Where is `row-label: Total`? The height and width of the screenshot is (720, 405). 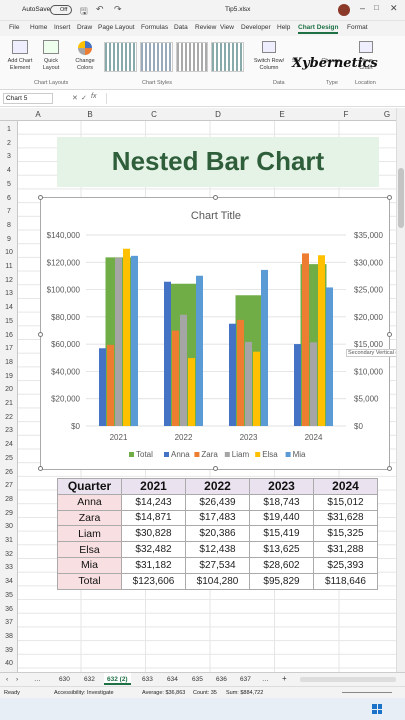
row-label: Total is located at coordinates (89, 581).